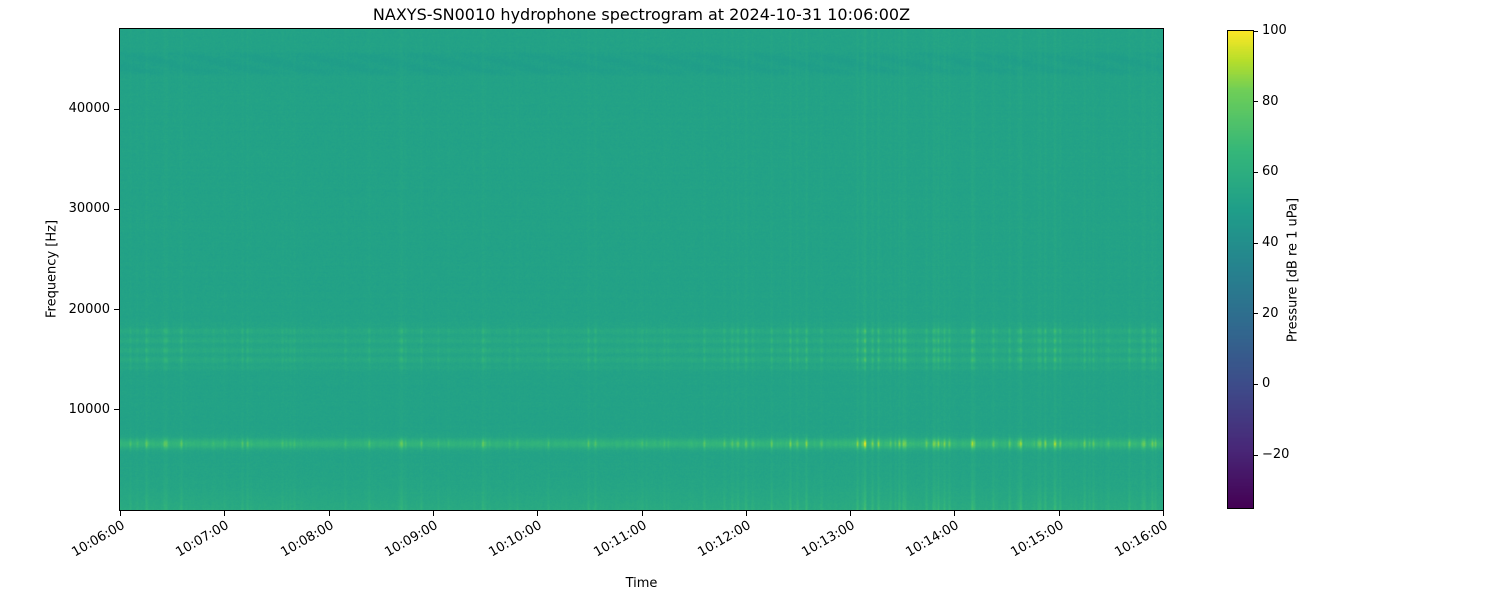 The image size is (1500, 600). What do you see at coordinates (1276, 454) in the screenshot?
I see `colorbar-tick-label: −20` at bounding box center [1276, 454].